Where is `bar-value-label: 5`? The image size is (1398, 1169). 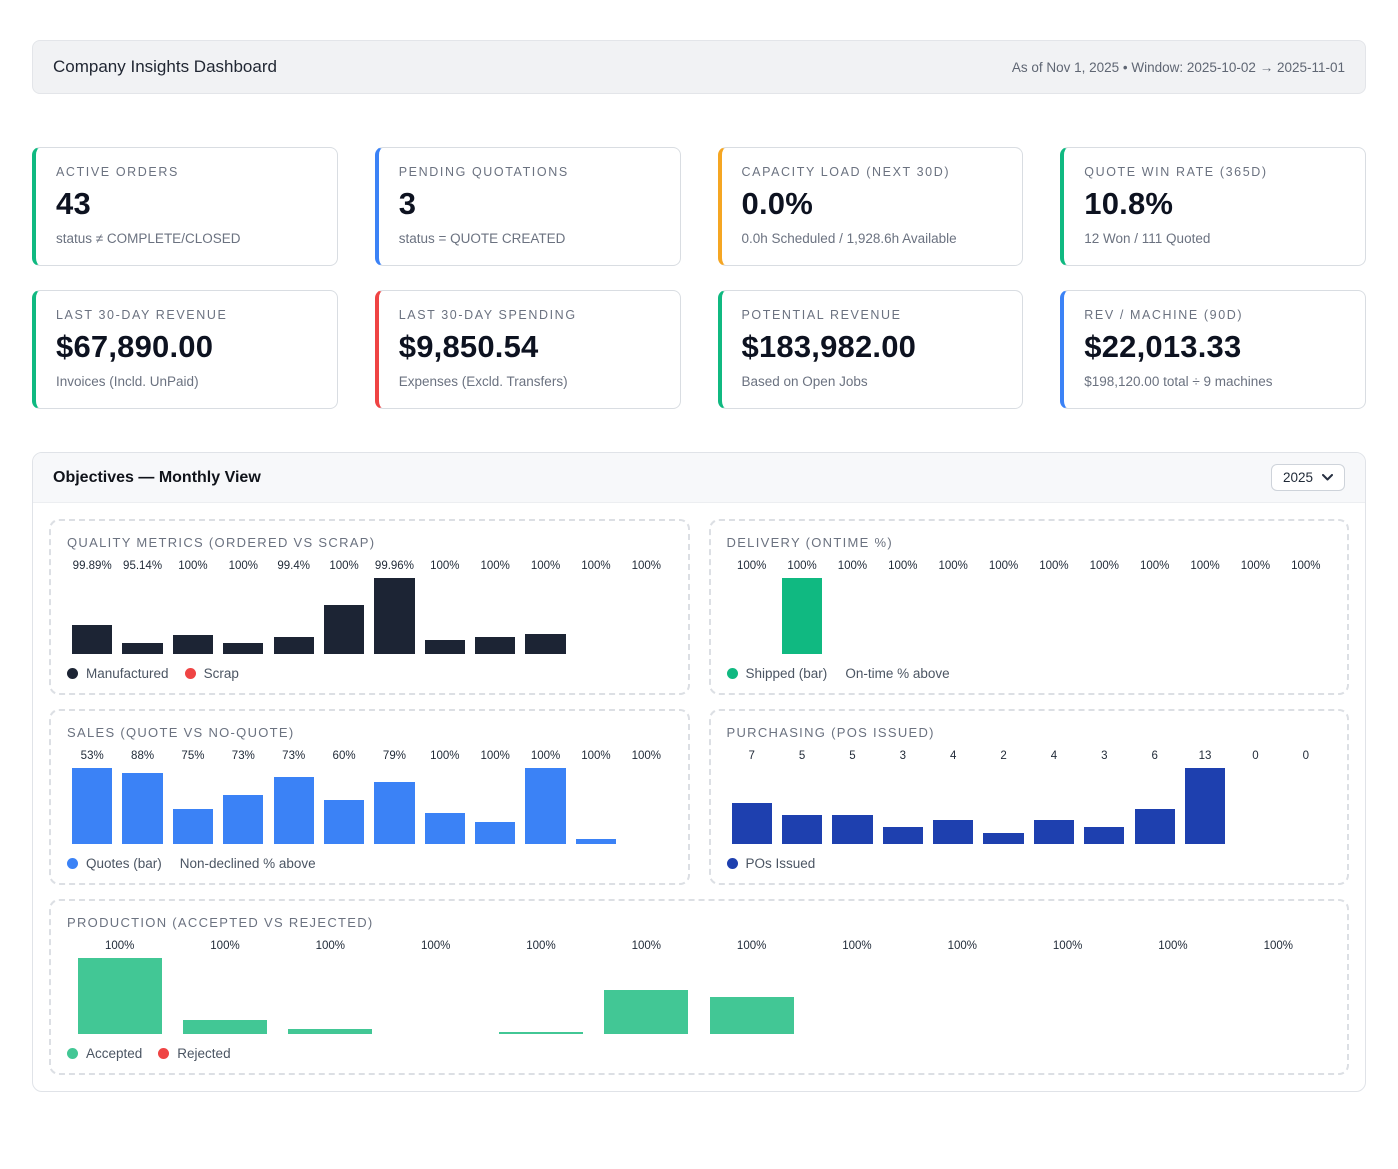 bar-value-label: 5 is located at coordinates (802, 756).